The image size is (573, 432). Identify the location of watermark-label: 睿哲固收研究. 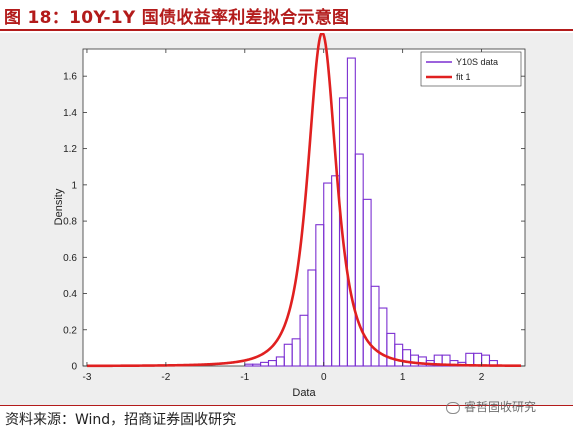
(500, 407).